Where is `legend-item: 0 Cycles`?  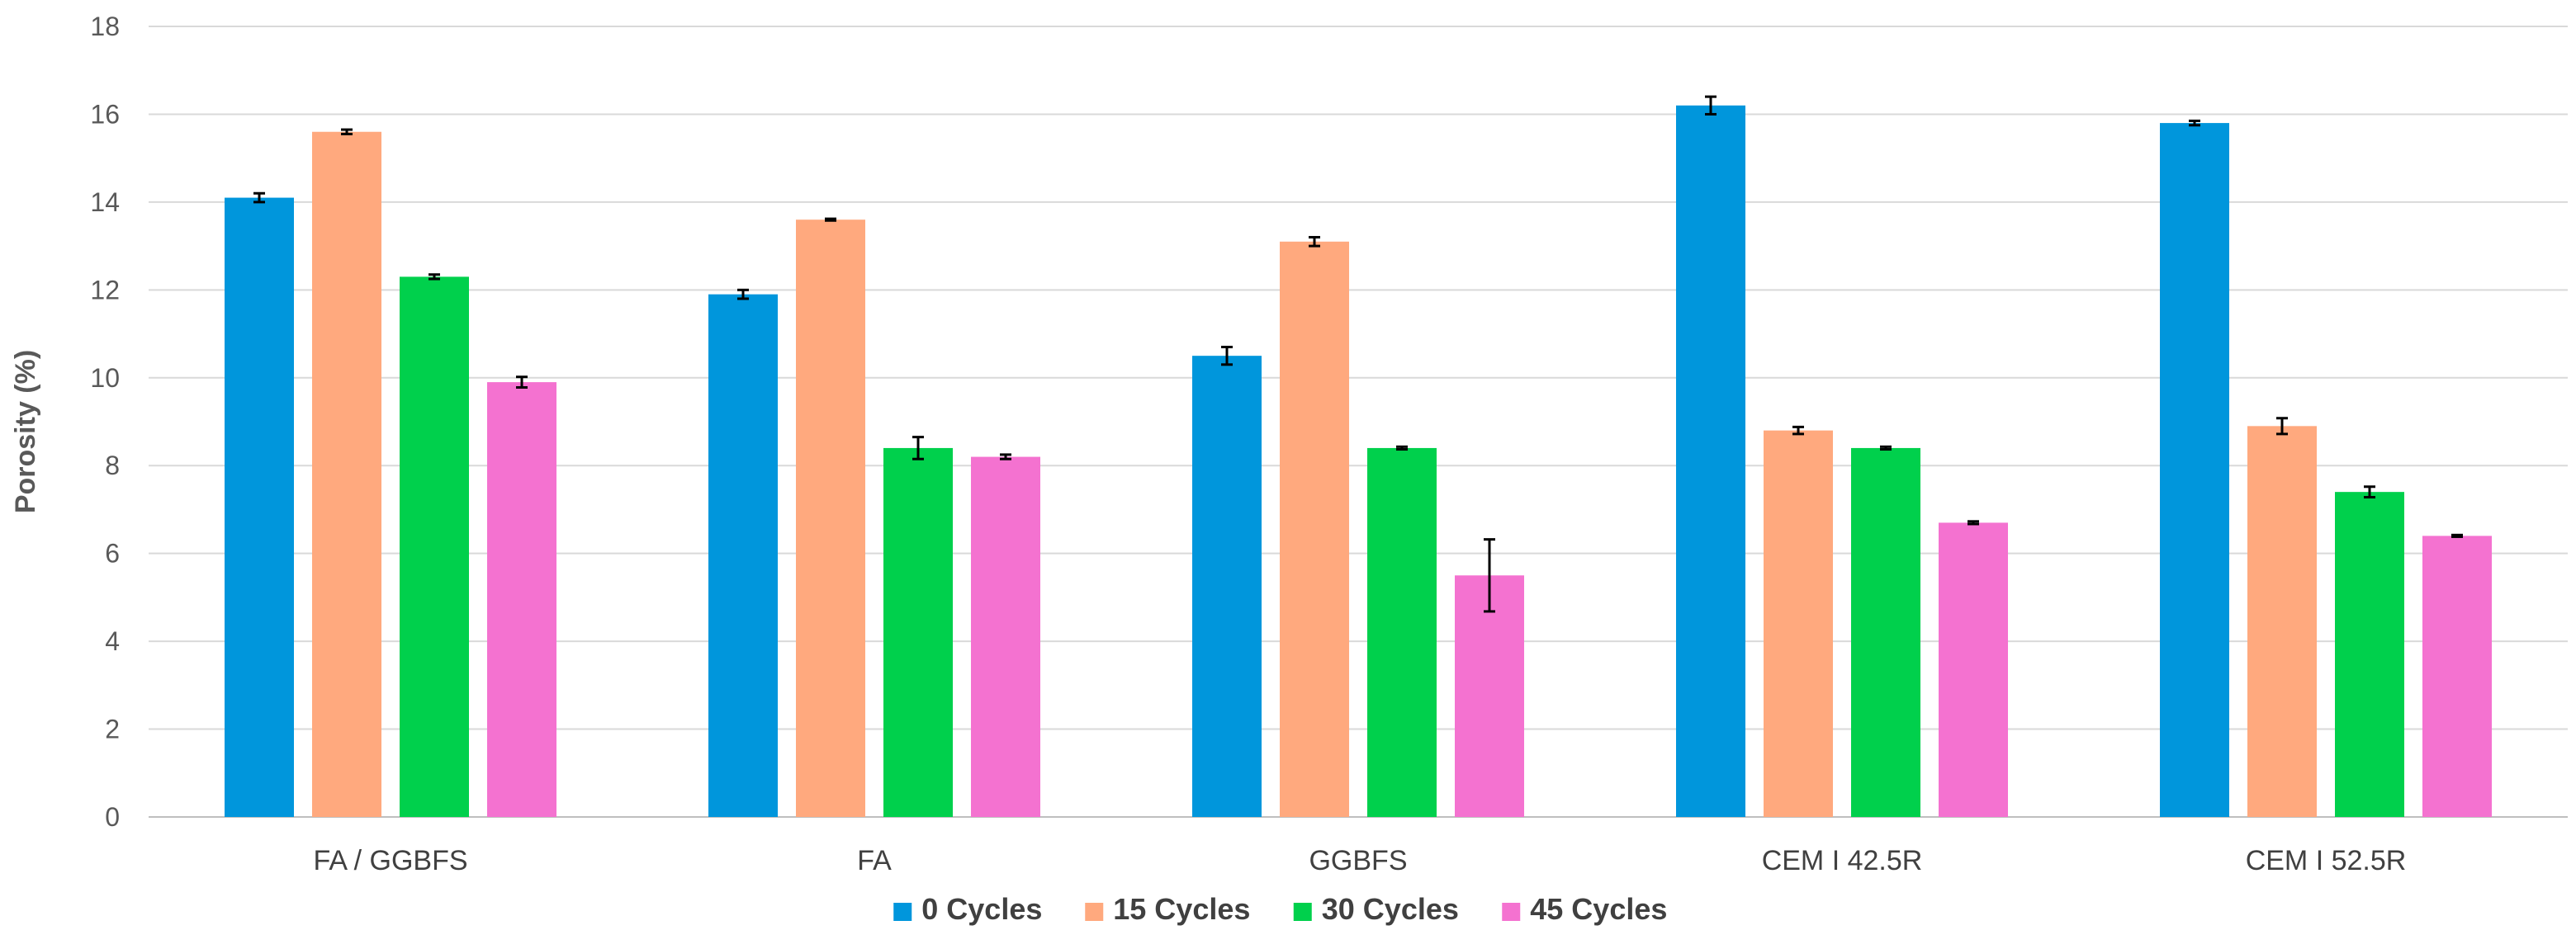 legend-item: 0 Cycles is located at coordinates (967, 909).